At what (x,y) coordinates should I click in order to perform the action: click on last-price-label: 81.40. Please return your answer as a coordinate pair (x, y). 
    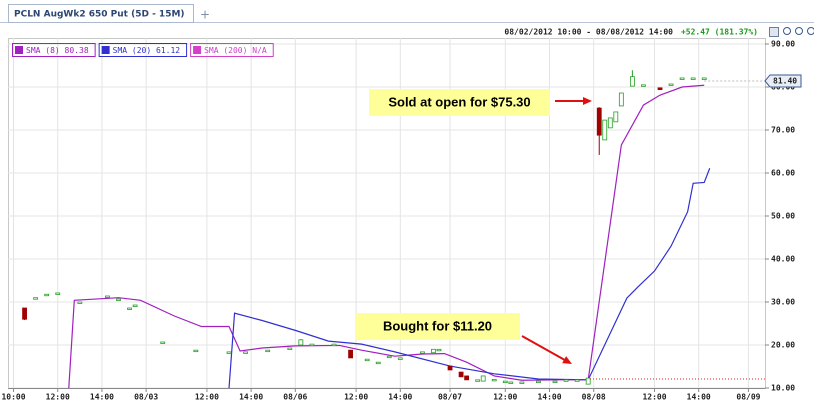
    Looking at the image, I should click on (785, 80).